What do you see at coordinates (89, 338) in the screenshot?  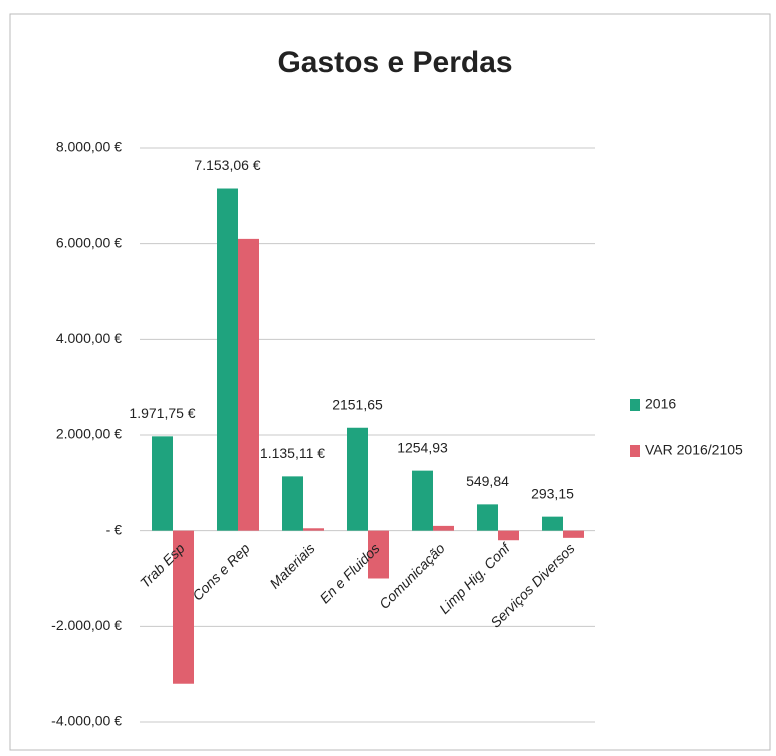 I see `y-tick-label: 4.000,00 €` at bounding box center [89, 338].